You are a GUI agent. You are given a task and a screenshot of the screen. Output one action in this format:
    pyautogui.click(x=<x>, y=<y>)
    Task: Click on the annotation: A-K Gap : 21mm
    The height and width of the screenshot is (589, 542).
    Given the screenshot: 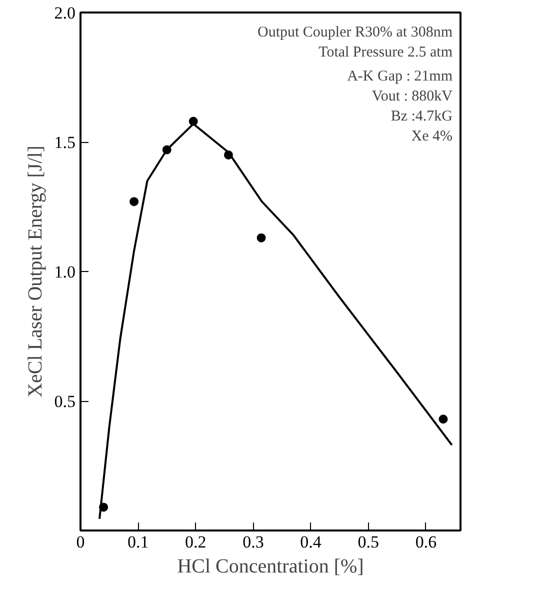 What is the action you would take?
    pyautogui.click(x=400, y=76)
    